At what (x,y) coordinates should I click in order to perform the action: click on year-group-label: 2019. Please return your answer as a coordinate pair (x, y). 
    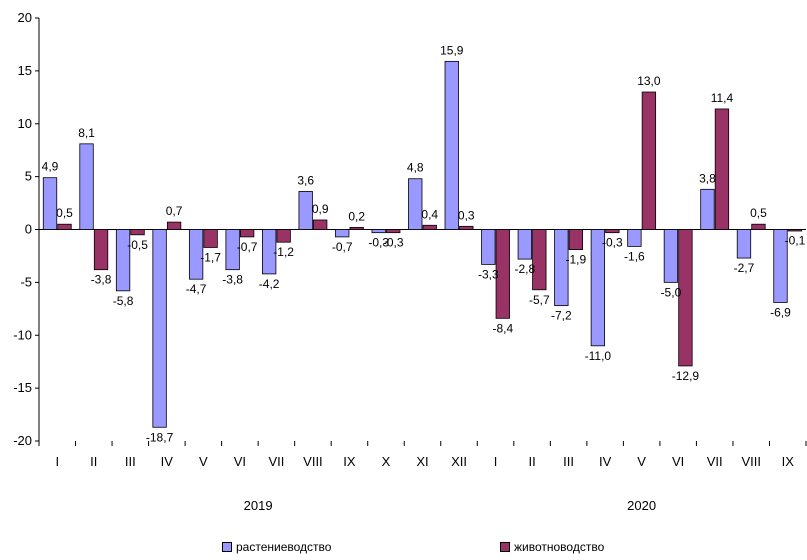
    Looking at the image, I should click on (258, 505).